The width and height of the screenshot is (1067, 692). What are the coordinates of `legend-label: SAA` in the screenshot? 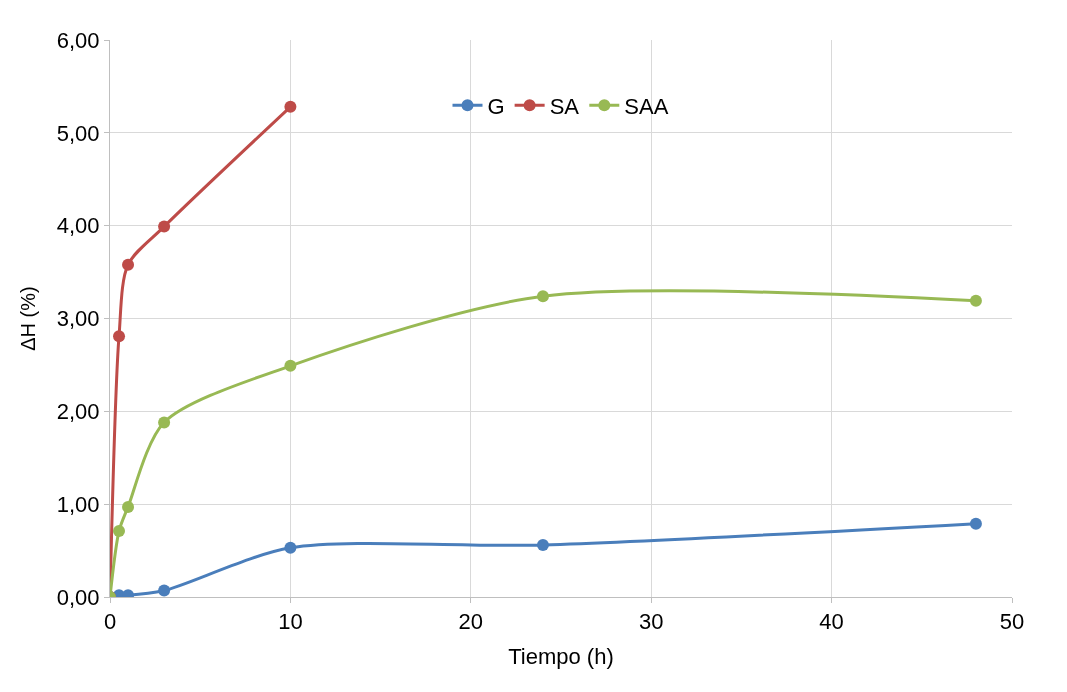 It's located at (646, 106).